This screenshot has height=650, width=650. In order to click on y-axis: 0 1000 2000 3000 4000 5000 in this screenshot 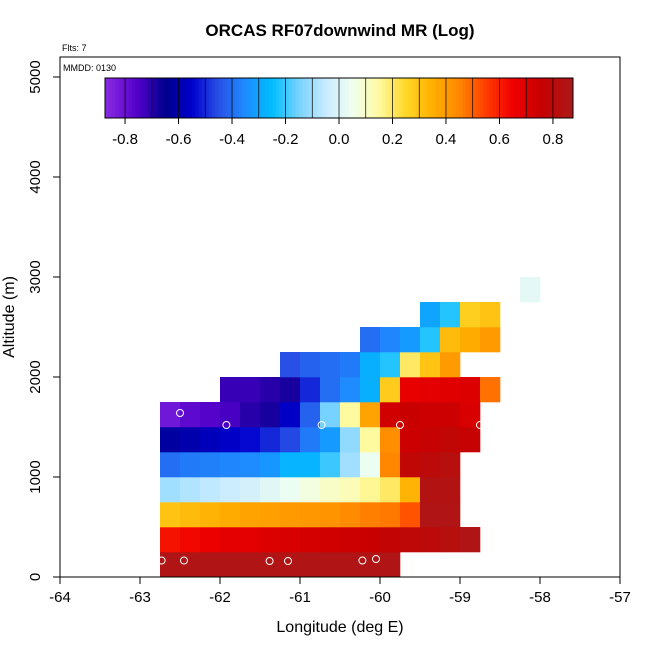, I will do `click(43, 320)`.